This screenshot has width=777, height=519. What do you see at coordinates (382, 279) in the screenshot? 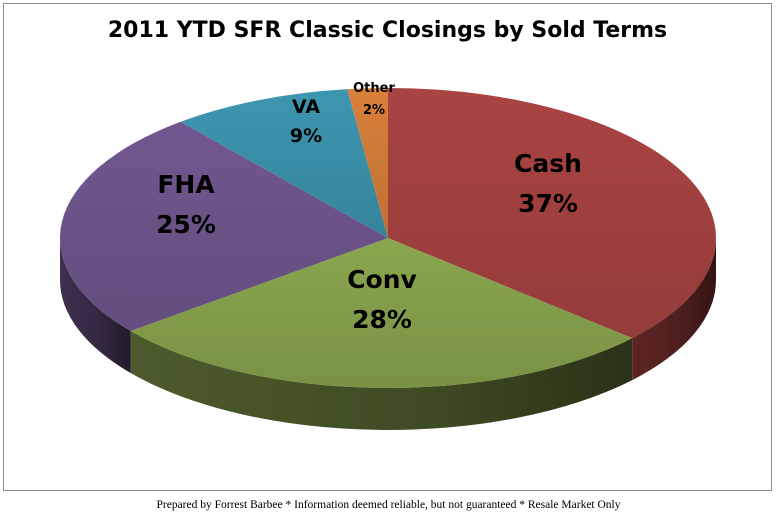
I see `slice-label-conv: Conv` at bounding box center [382, 279].